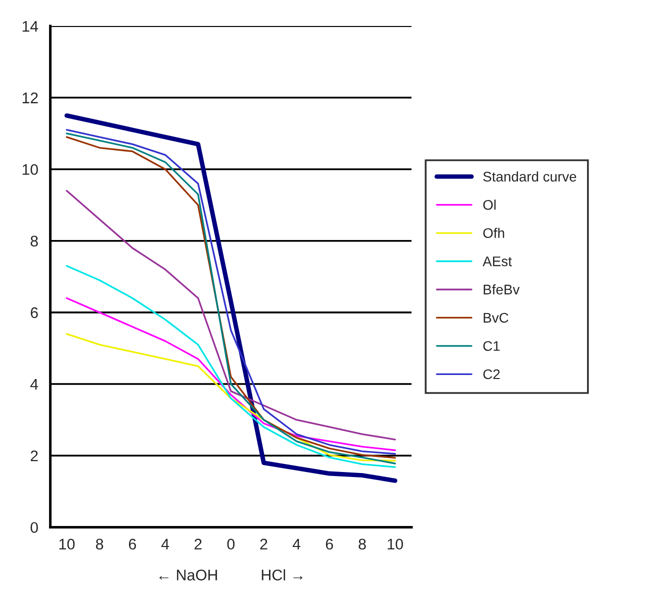  What do you see at coordinates (230, 574) in the screenshot?
I see `x-axis-title: ← NaOH HCl →` at bounding box center [230, 574].